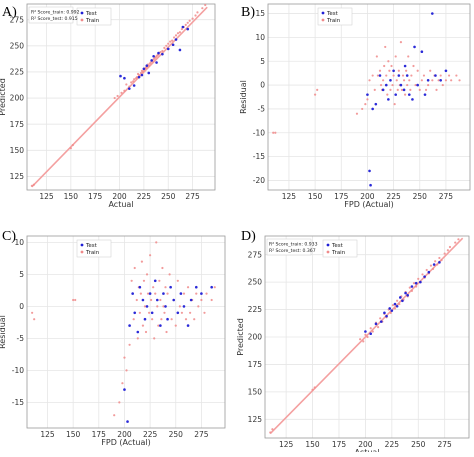 This screenshot has height=457, width=474. Describe the element at coordinates (92, 21) in the screenshot. I see `legend-entry: Train` at that location.